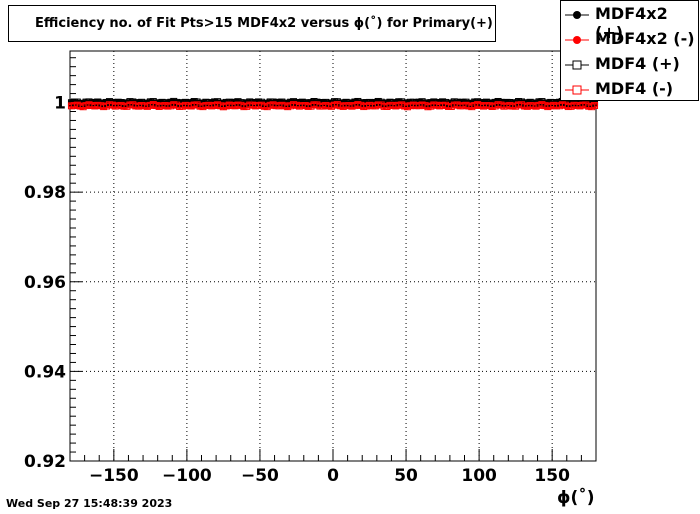 The height and width of the screenshot is (514, 700). Describe the element at coordinates (45, 372) in the screenshot. I see `y-tick-label: 0.94` at that location.